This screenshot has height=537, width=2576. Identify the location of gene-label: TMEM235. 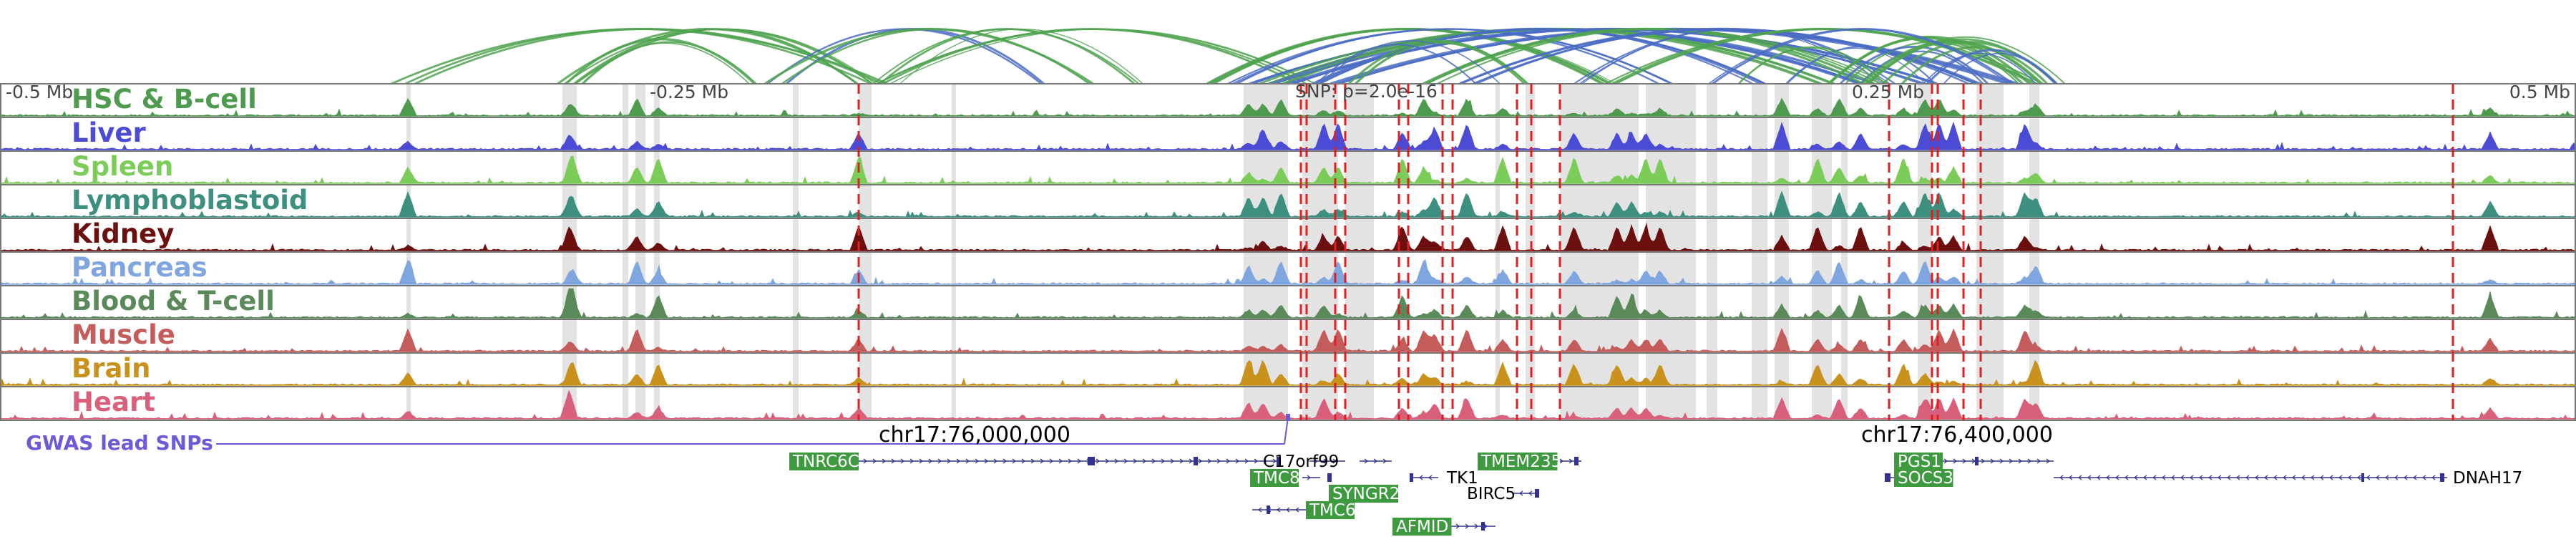
(1520, 462).